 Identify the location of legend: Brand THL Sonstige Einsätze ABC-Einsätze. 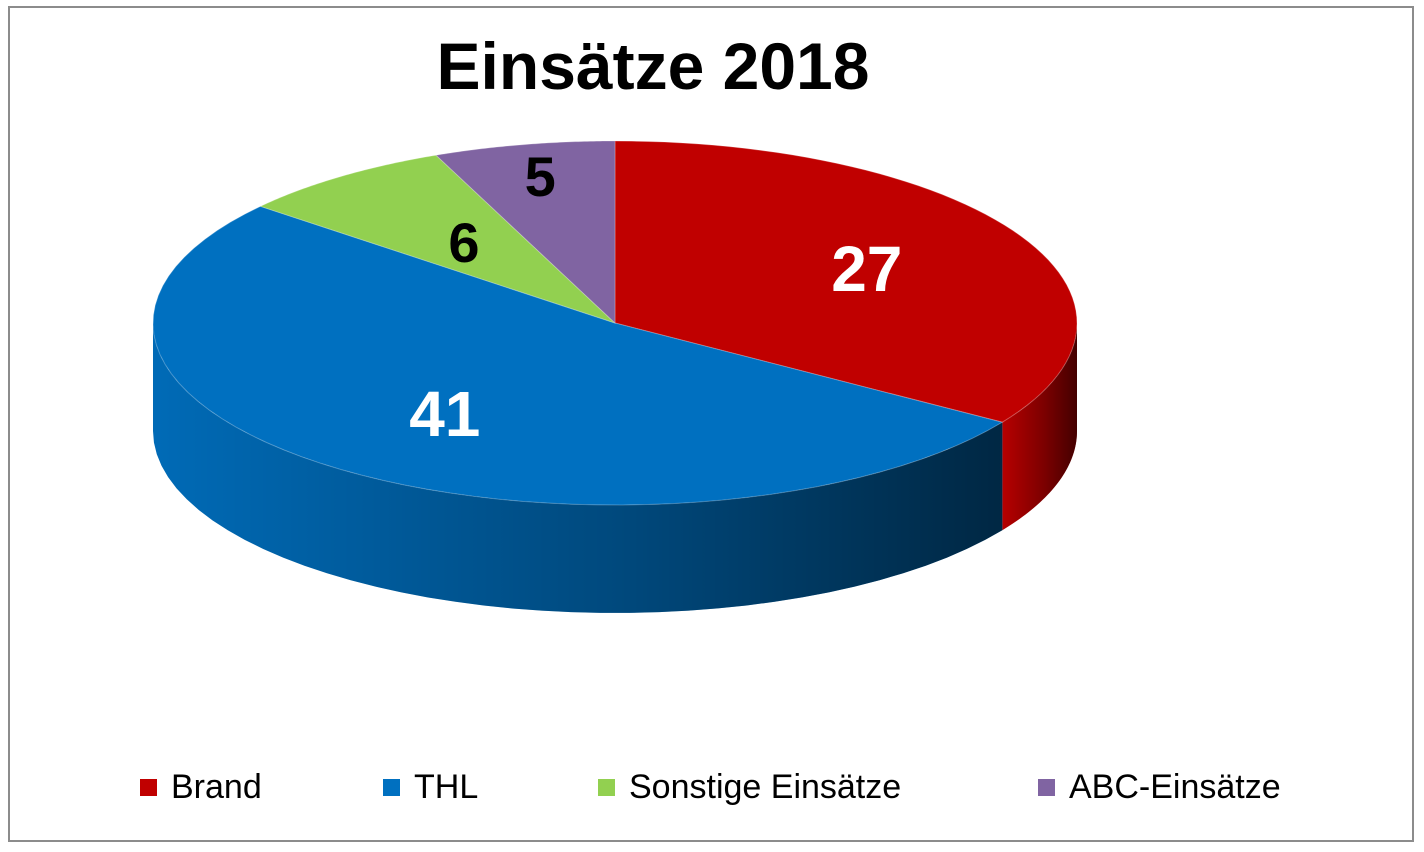
(712, 792).